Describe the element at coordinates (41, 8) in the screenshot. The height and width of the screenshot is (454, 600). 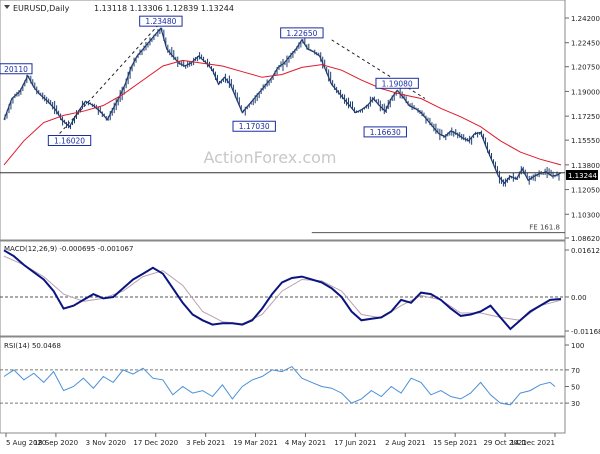
I see `price-title: EURUSD,Daily` at that location.